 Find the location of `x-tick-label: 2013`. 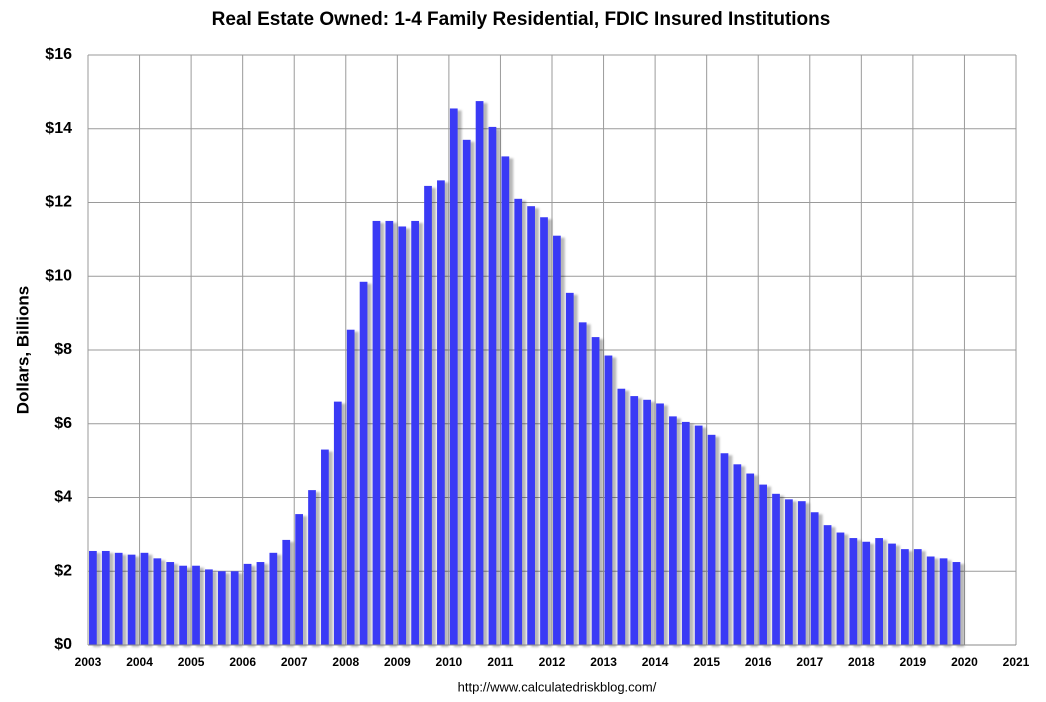

x-tick-label: 2013 is located at coordinates (603, 662).